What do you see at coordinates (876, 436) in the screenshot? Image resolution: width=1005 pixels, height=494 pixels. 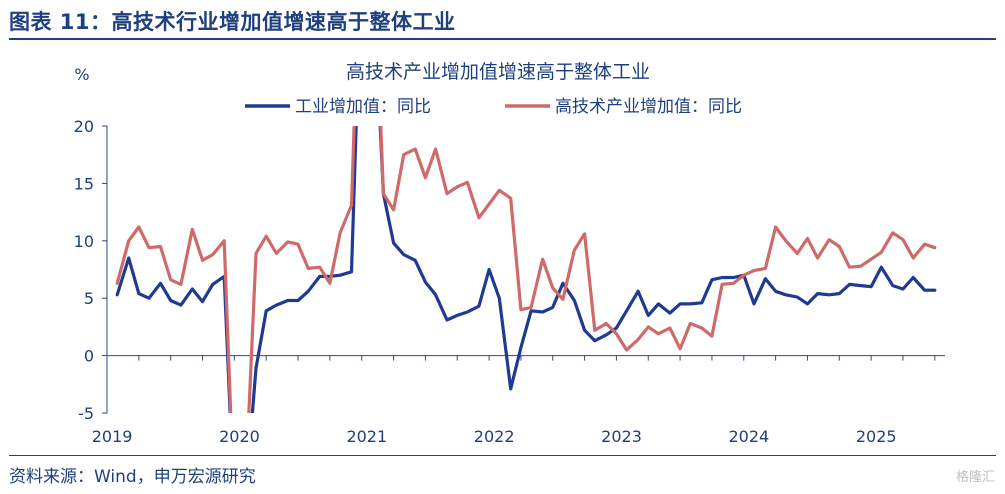 I see `x-tick-label: 2025` at bounding box center [876, 436].